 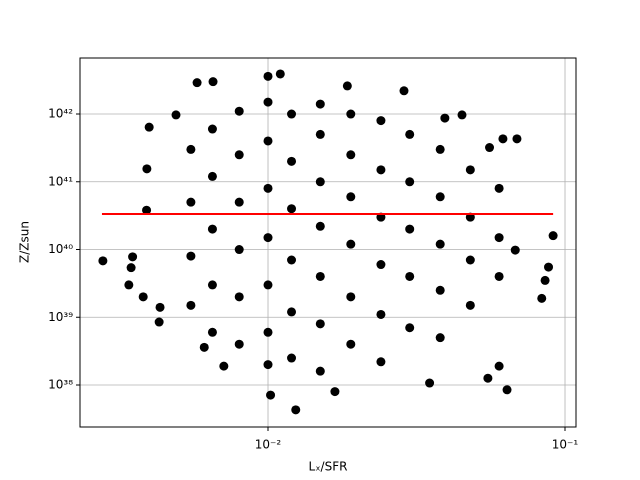 I want to click on y-tick-label: 10⁴², so click(x=60, y=114).